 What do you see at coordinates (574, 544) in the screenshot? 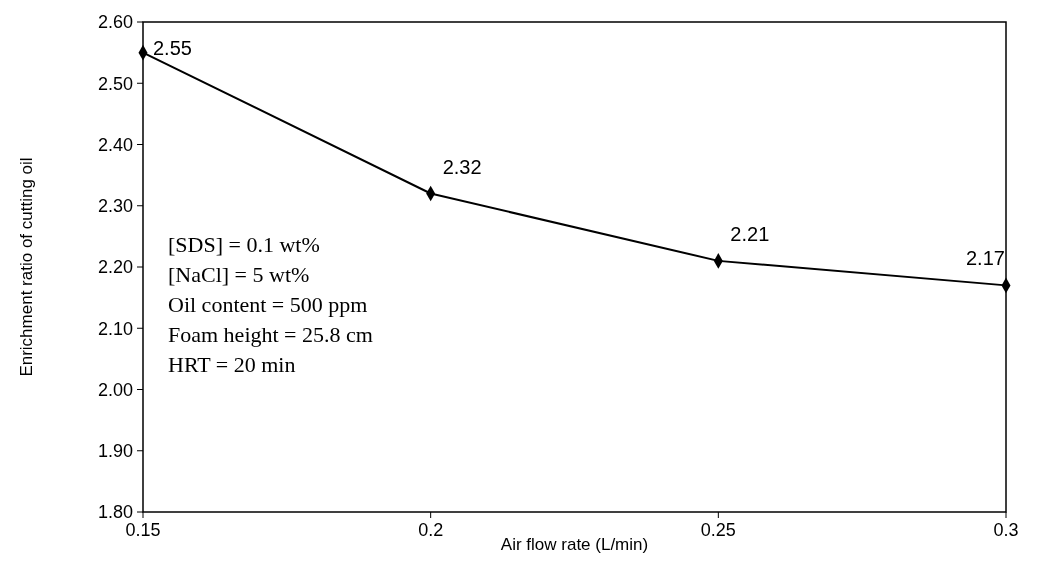
I see `x-axis-title: Air flow rate (L/min)` at bounding box center [574, 544].